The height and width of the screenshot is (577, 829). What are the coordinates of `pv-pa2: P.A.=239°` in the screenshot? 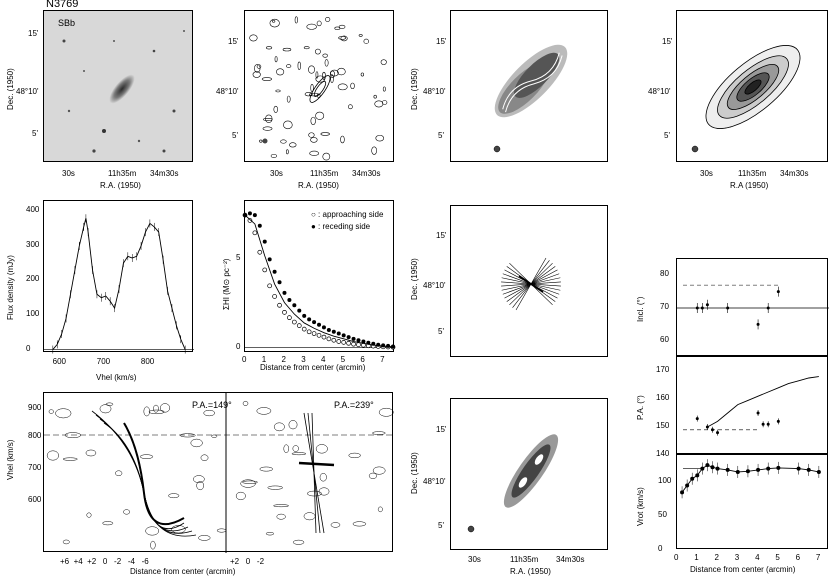 It's located at (354, 405).